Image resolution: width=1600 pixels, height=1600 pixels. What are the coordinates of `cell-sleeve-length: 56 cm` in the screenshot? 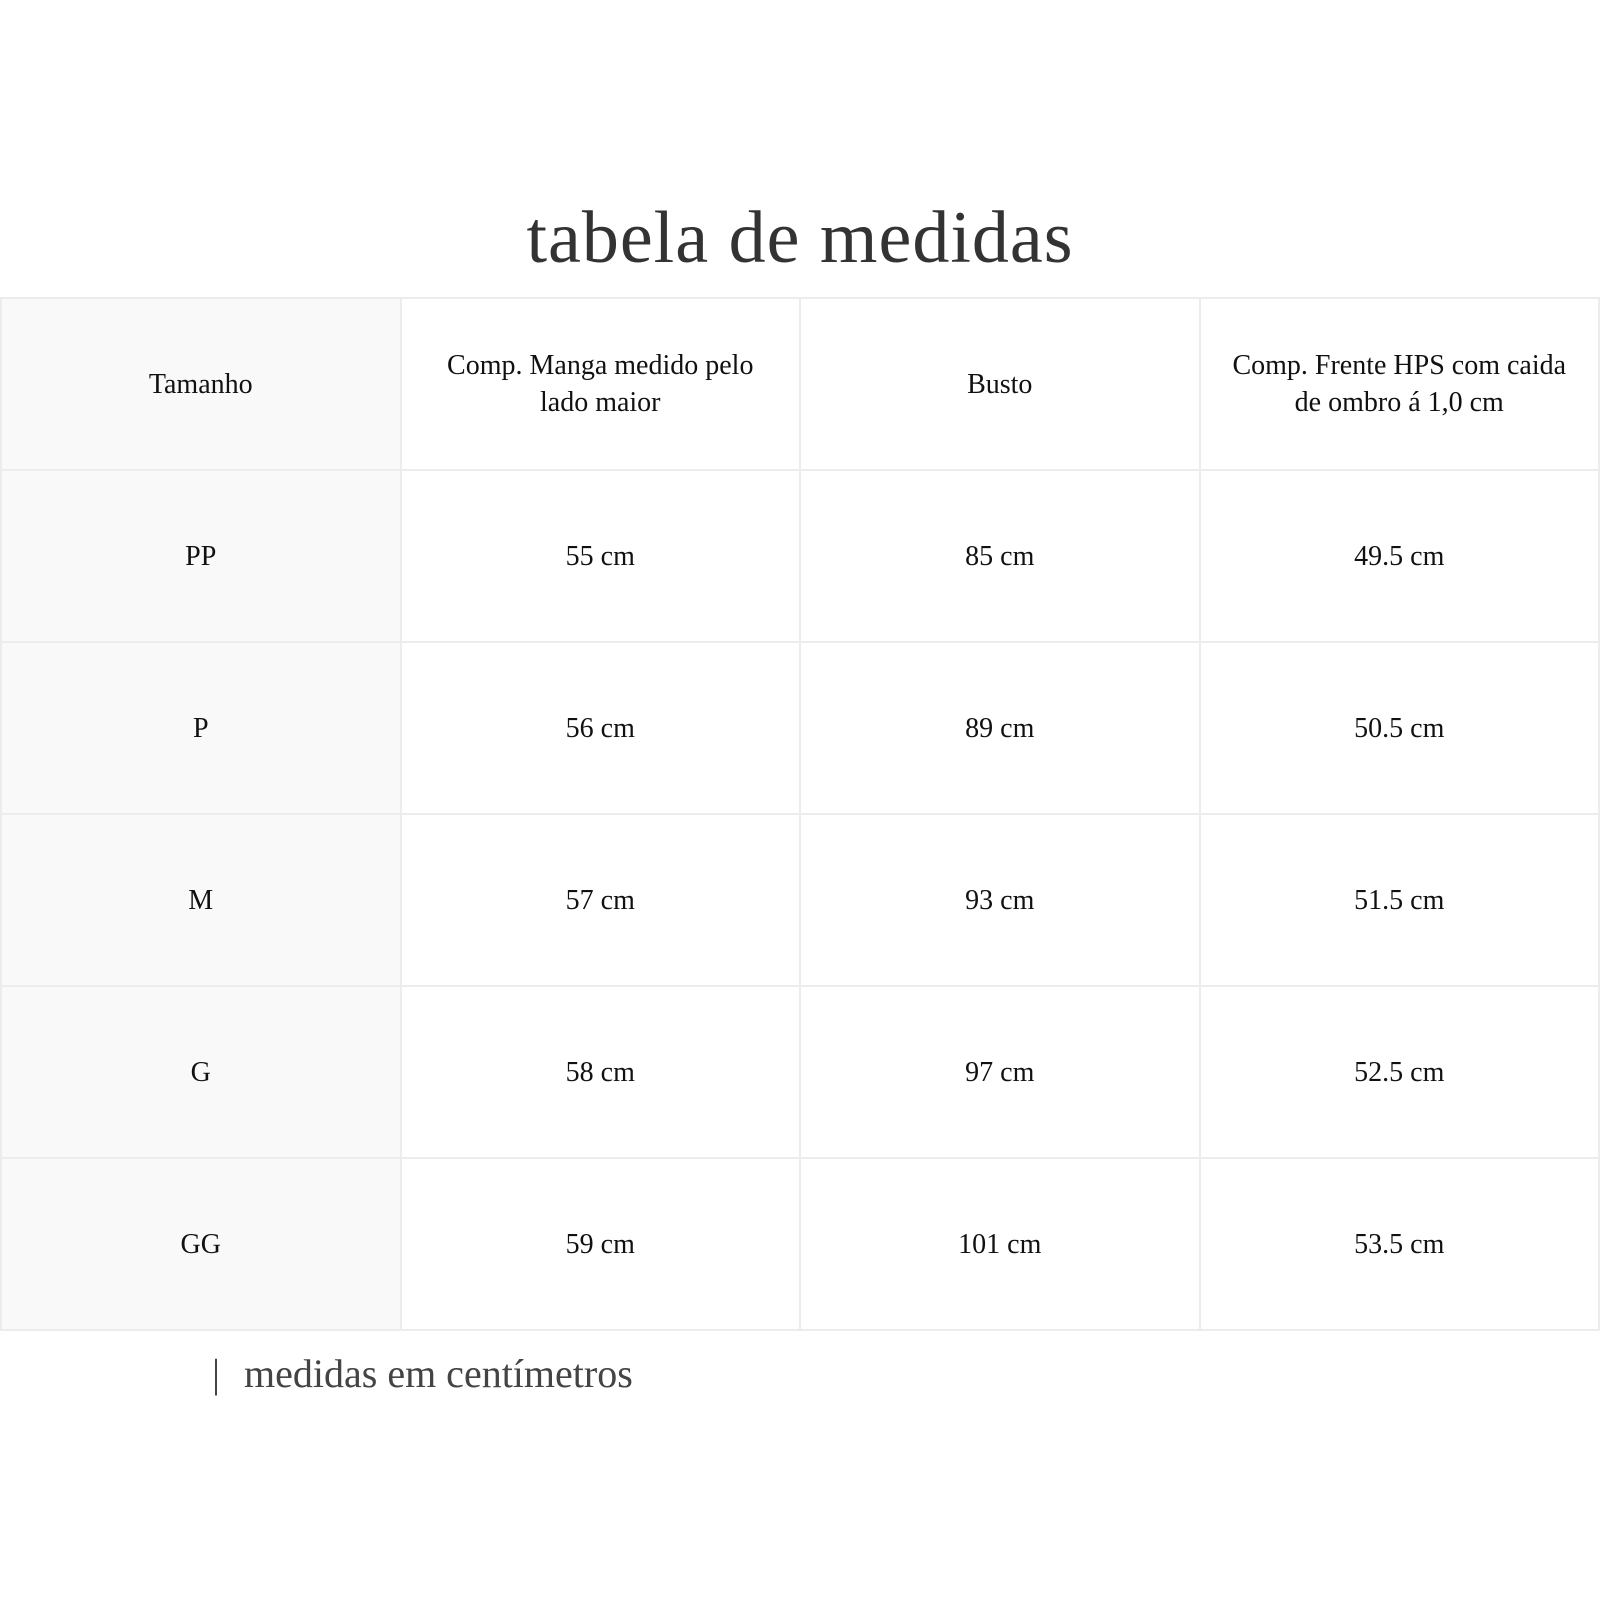 It's located at (600, 728).